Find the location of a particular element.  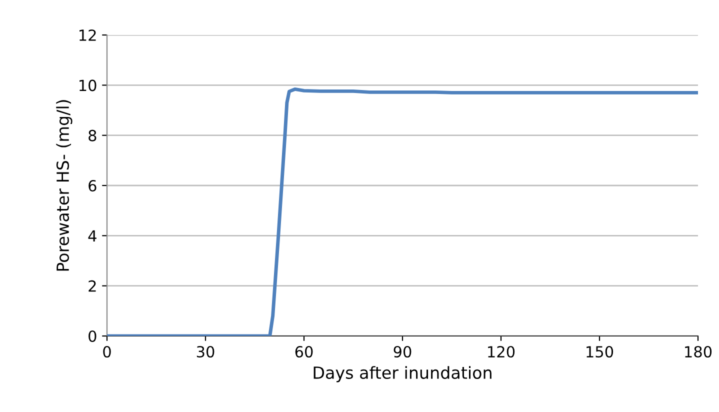

y-tick-label: 2 is located at coordinates (92, 286).